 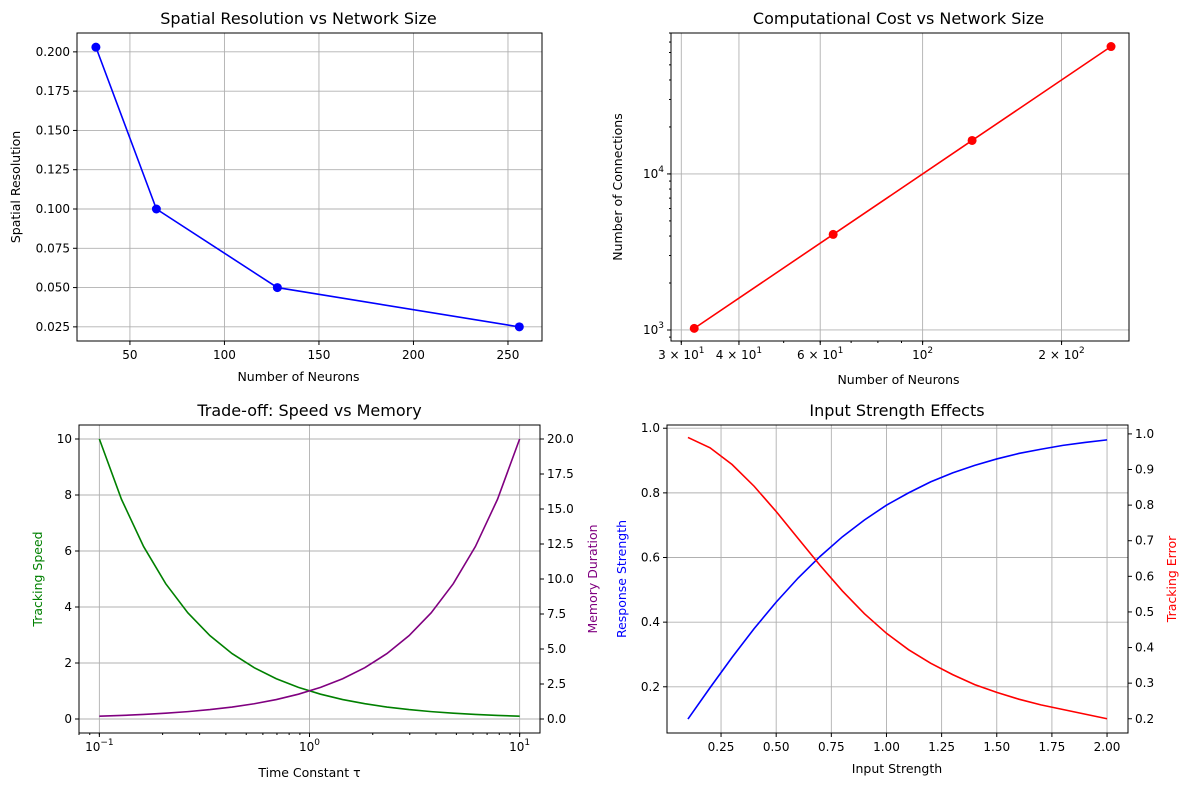 I want to click on right-y-tick-label: 15.0, so click(x=560, y=509).